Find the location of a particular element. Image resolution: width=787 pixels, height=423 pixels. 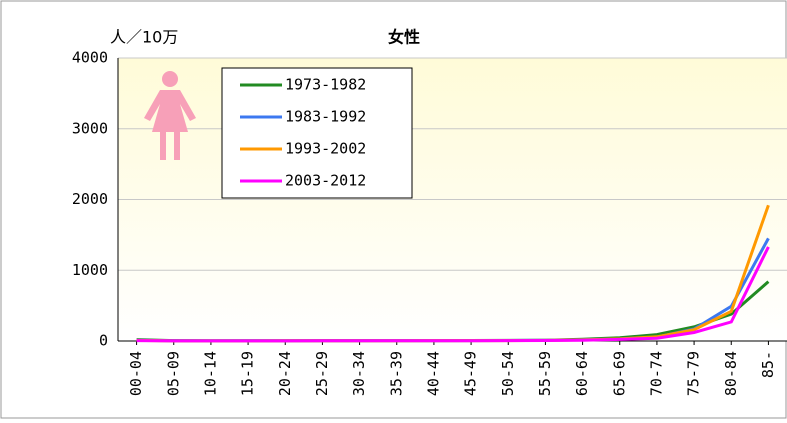

x-tick-label: 35-39 is located at coordinates (396, 373).